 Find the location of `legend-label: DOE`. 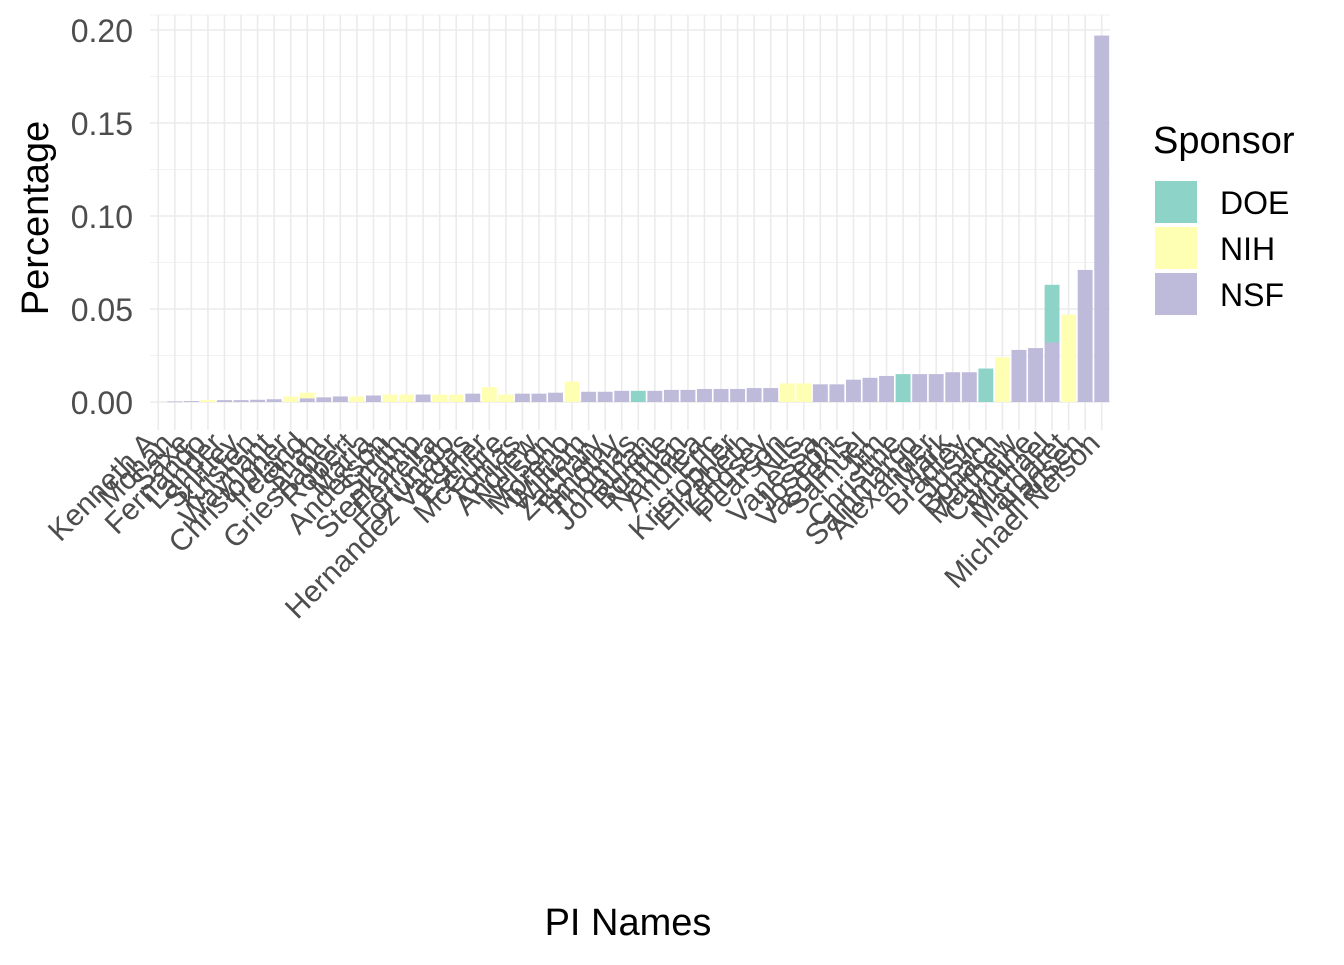

legend-label: DOE is located at coordinates (1254, 203).